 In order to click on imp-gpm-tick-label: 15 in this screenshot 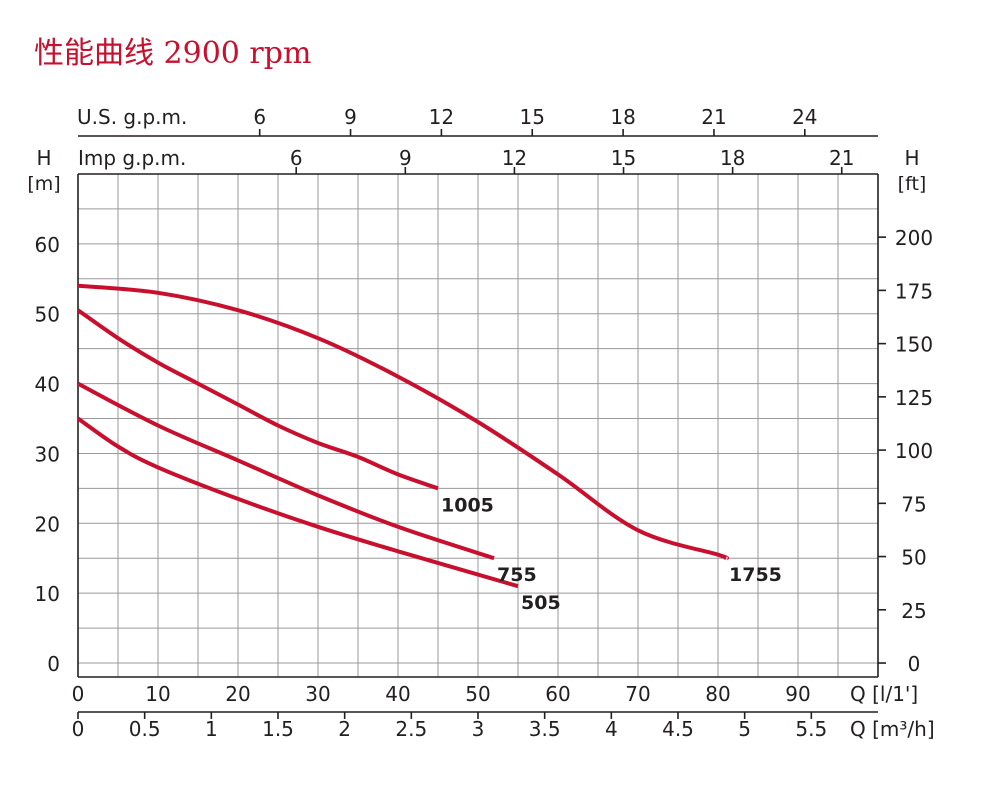, I will do `click(623, 158)`.